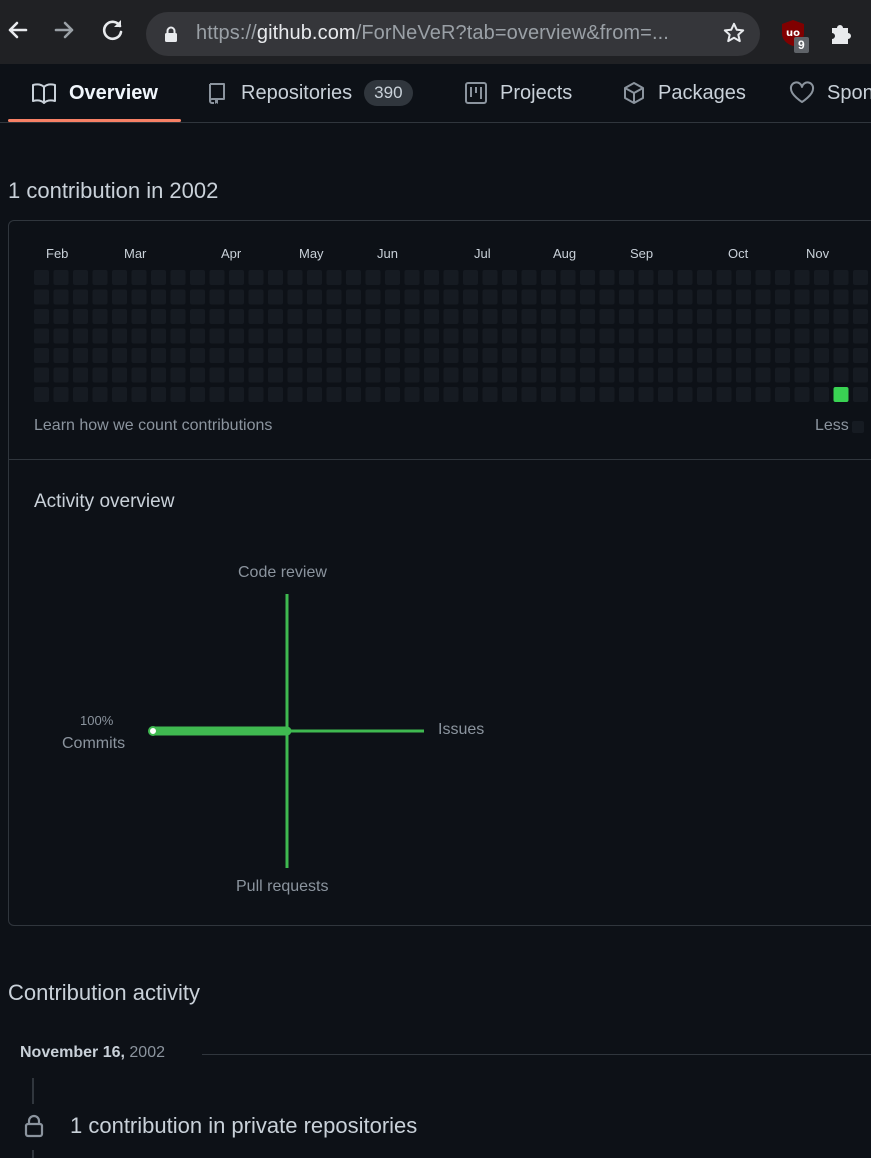 This screenshot has height=1158, width=871. What do you see at coordinates (244, 1125) in the screenshot?
I see `private-contributions-text: 1 contribution in private repositories` at bounding box center [244, 1125].